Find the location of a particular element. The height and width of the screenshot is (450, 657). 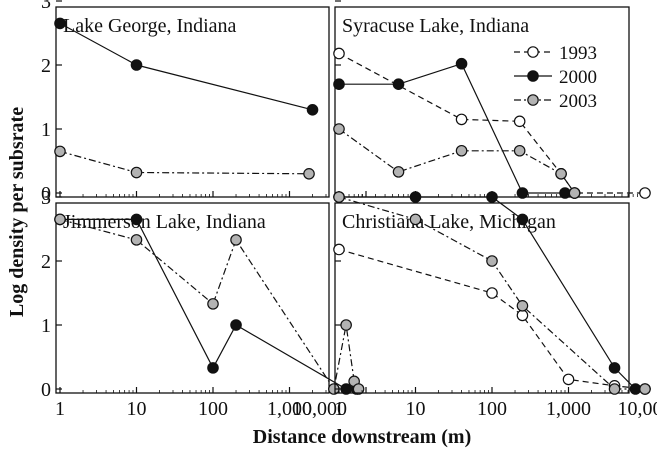

y-axis-label: Log density per subsrate is located at coordinates (17, 212).